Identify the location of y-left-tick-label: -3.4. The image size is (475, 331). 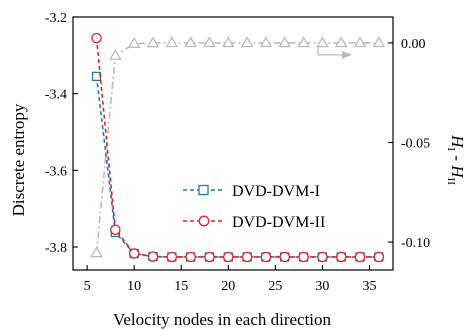
(56, 95).